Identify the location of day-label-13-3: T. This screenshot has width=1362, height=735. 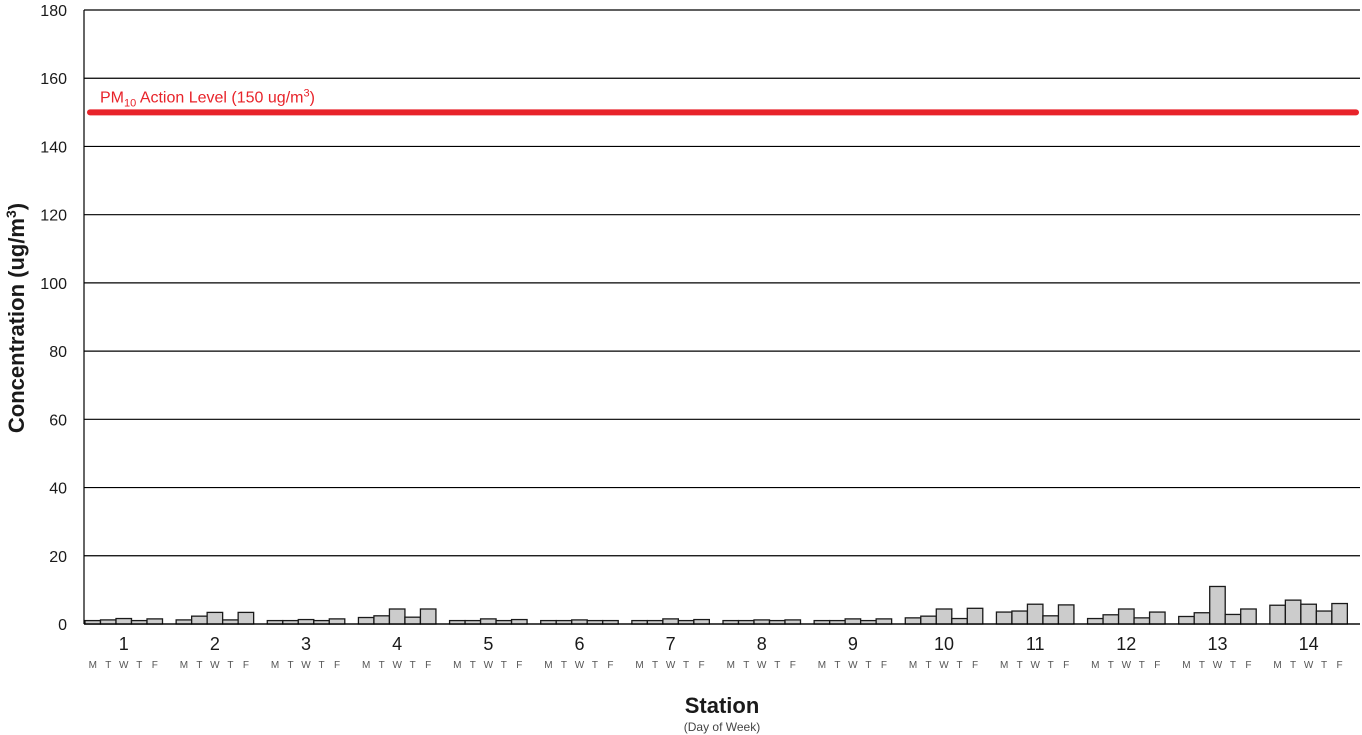
(1233, 665).